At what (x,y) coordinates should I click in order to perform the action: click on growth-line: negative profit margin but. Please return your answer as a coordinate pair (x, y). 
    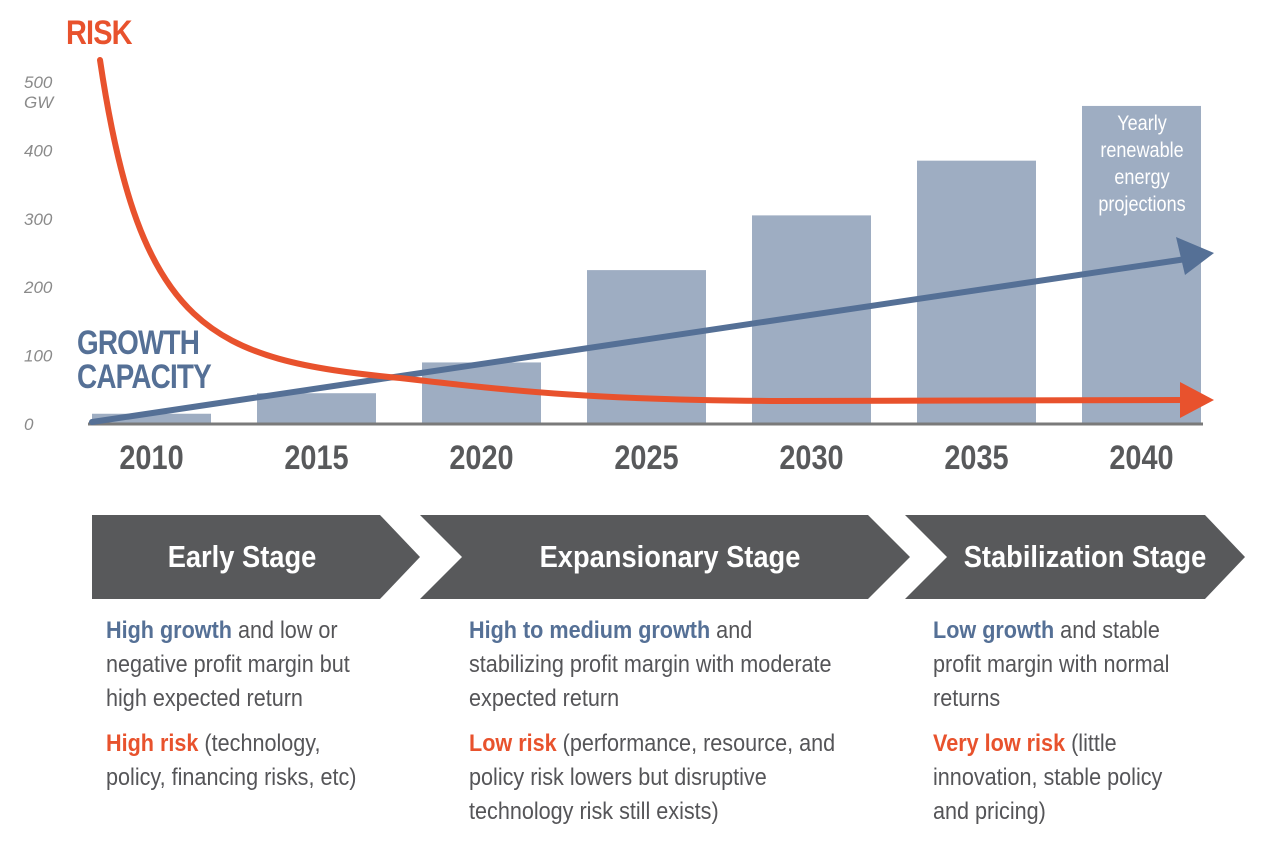
    Looking at the image, I should click on (228, 664).